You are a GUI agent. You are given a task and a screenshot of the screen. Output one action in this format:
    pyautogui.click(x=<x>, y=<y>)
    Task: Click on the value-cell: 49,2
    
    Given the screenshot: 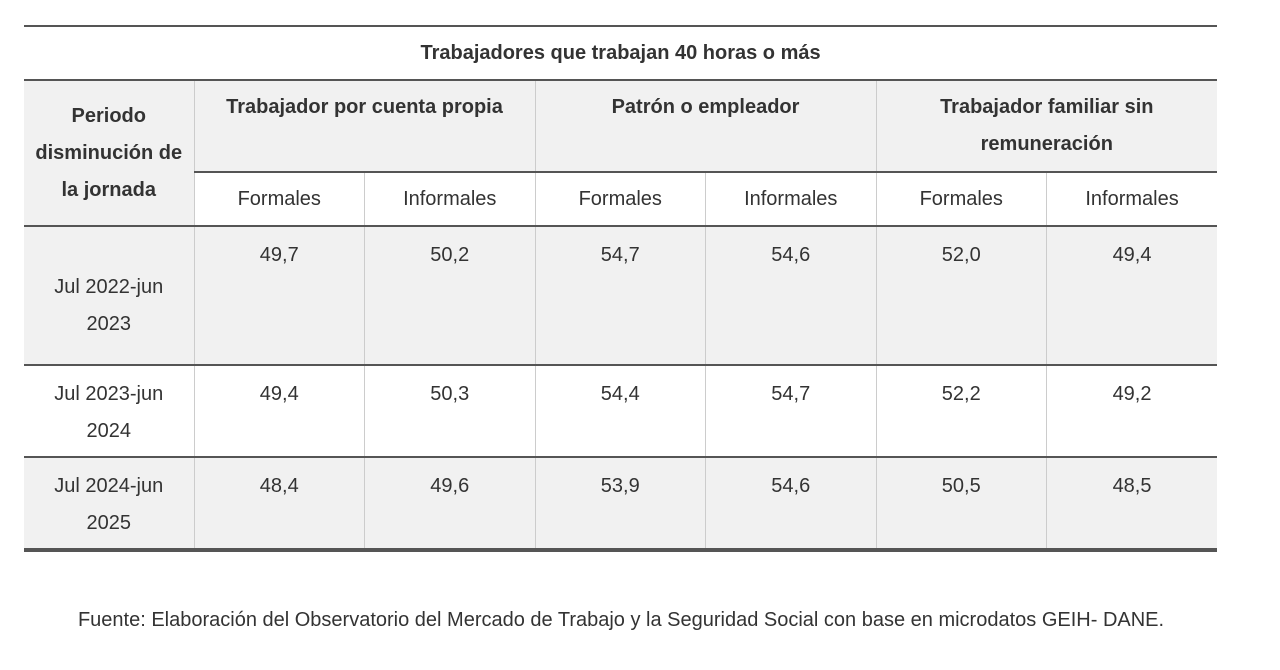 What is the action you would take?
    pyautogui.click(x=1132, y=411)
    